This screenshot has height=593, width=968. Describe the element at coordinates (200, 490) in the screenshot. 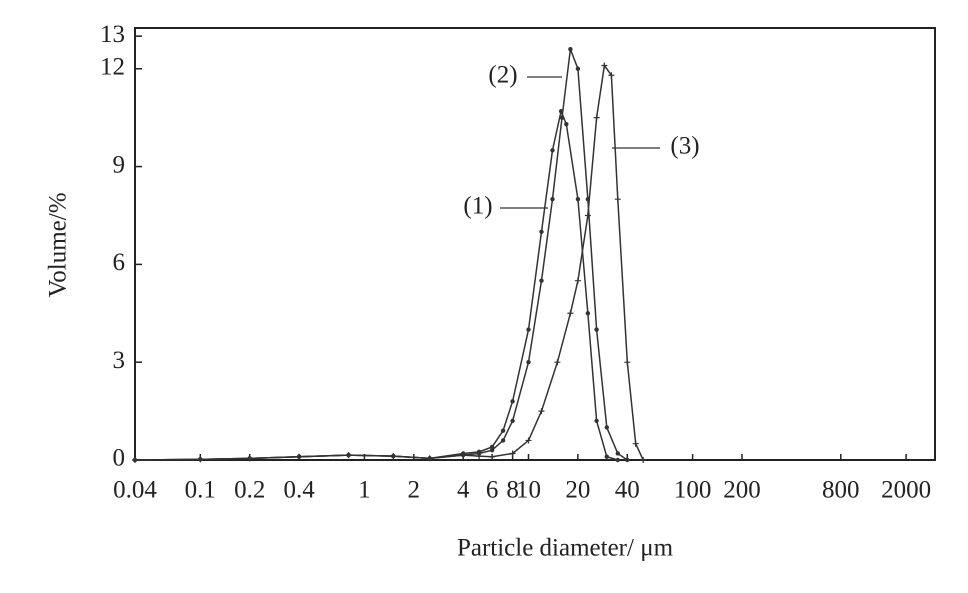

I see `x-tick-label: 0.1` at that location.